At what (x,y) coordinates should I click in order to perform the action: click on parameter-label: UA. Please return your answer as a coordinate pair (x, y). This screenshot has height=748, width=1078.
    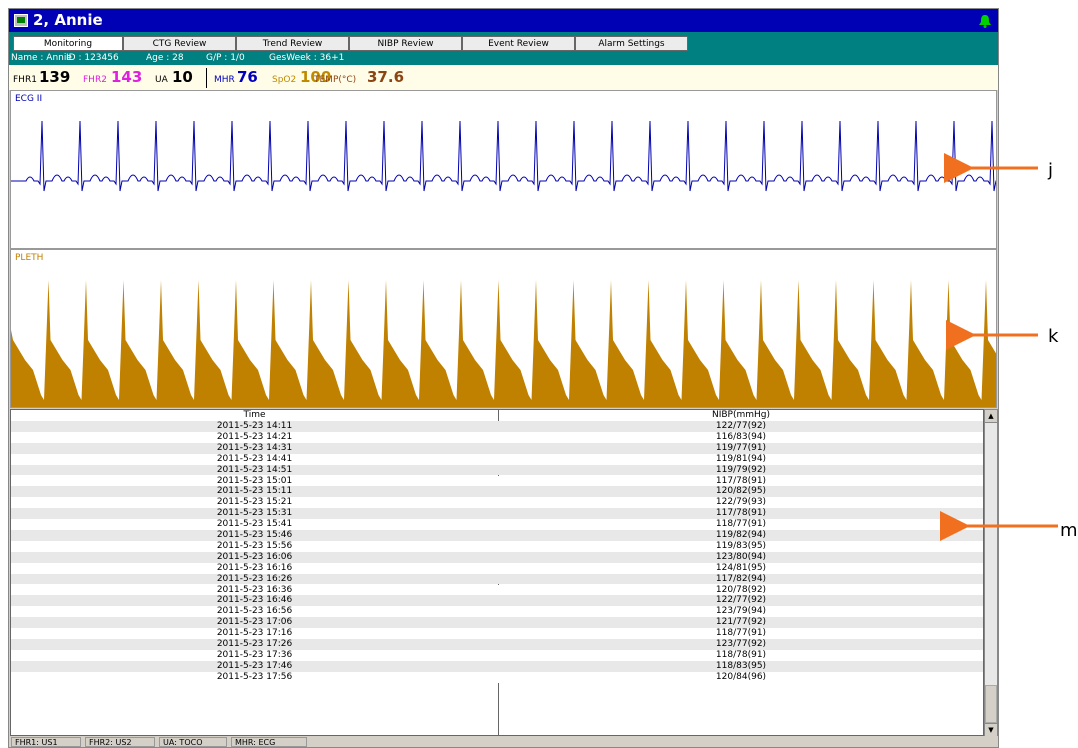
    Looking at the image, I should click on (161, 80).